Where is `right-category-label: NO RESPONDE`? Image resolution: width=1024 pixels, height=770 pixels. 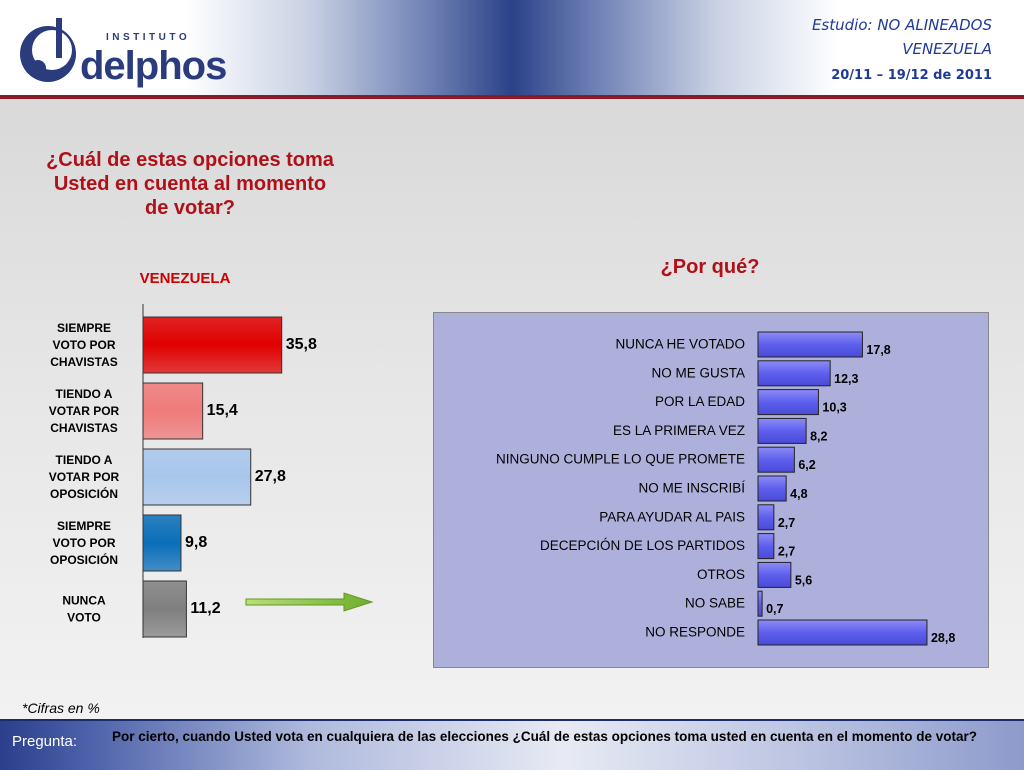 right-category-label: NO RESPONDE is located at coordinates (695, 632).